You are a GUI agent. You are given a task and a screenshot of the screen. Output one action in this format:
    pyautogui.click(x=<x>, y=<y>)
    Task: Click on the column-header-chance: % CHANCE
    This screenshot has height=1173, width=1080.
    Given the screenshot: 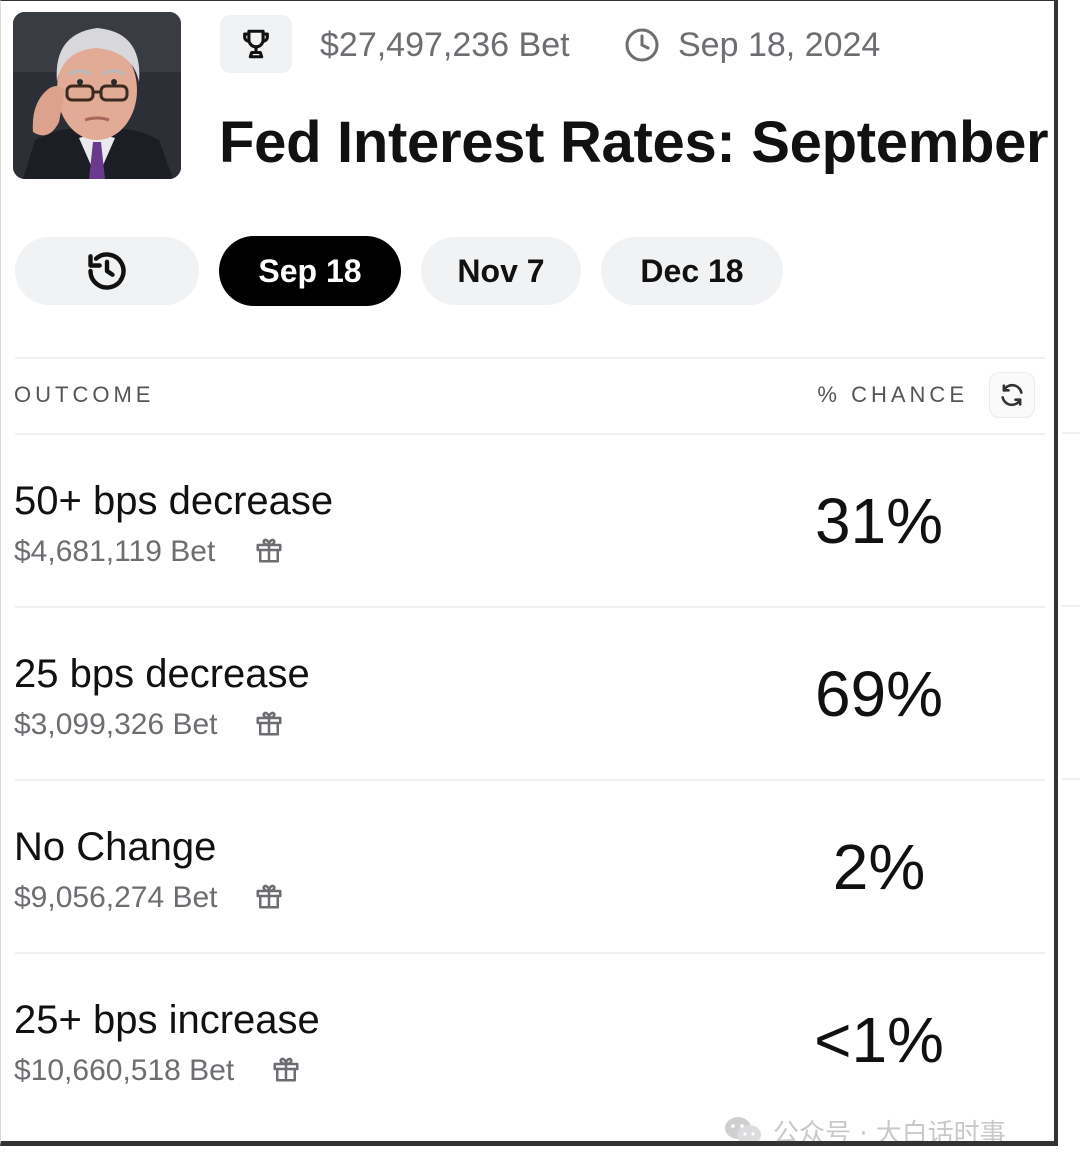 What is the action you would take?
    pyautogui.click(x=892, y=394)
    